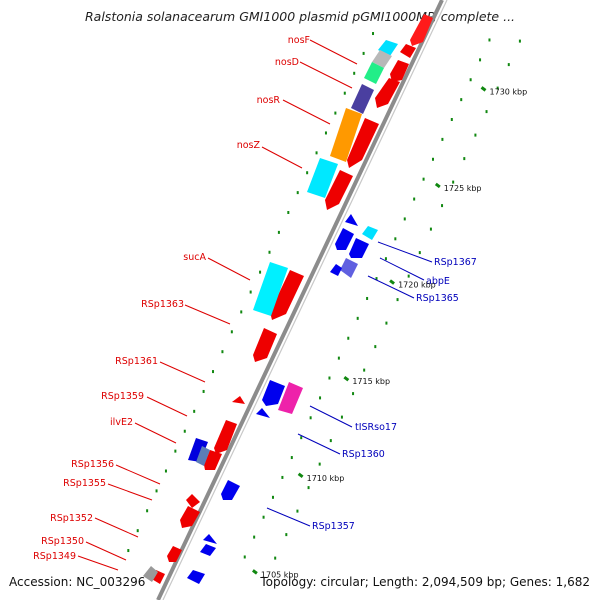  I want to click on cog-RSp1349, so click(150, 574).